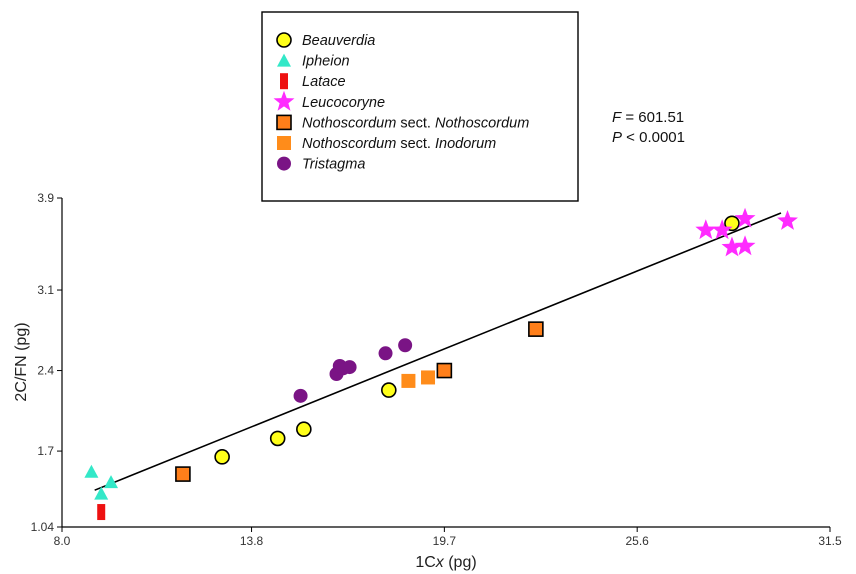 The height and width of the screenshot is (574, 856). What do you see at coordinates (284, 143) in the screenshot?
I see `legend-marker-nothoscordum-inodorum` at bounding box center [284, 143].